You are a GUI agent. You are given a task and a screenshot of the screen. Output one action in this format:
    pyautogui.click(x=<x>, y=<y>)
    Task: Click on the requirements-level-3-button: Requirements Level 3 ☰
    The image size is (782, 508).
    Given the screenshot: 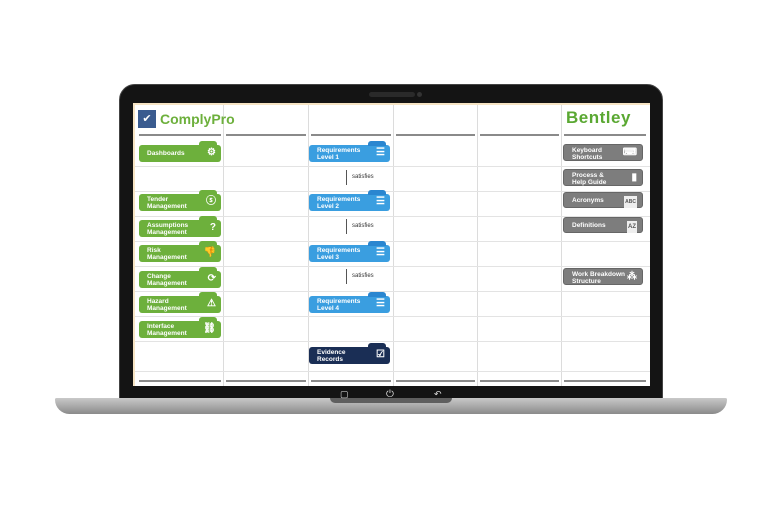 What is the action you would take?
    pyautogui.click(x=349, y=251)
    